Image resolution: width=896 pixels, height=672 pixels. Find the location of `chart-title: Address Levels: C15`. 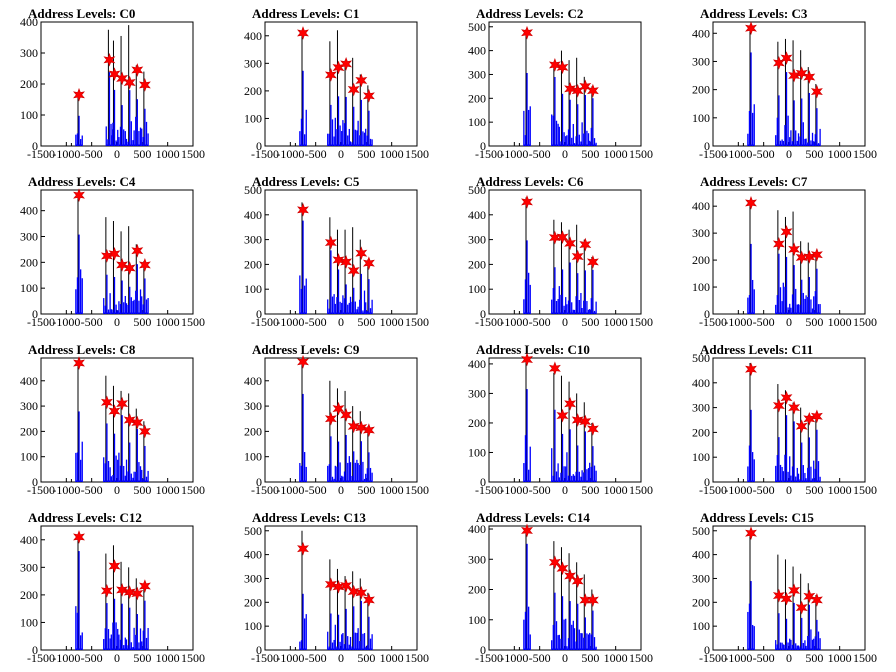

chart-title: Address Levels: C15 is located at coordinates (757, 517).